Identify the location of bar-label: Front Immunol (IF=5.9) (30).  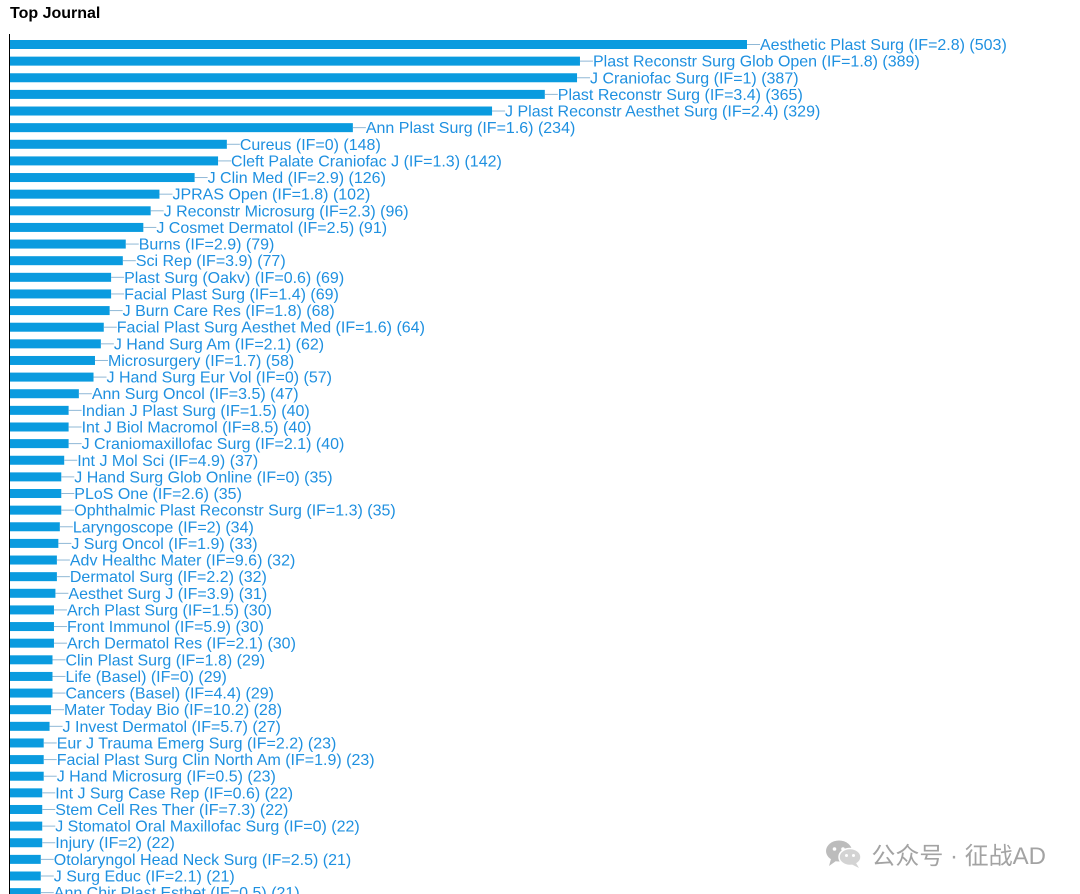
(165, 627).